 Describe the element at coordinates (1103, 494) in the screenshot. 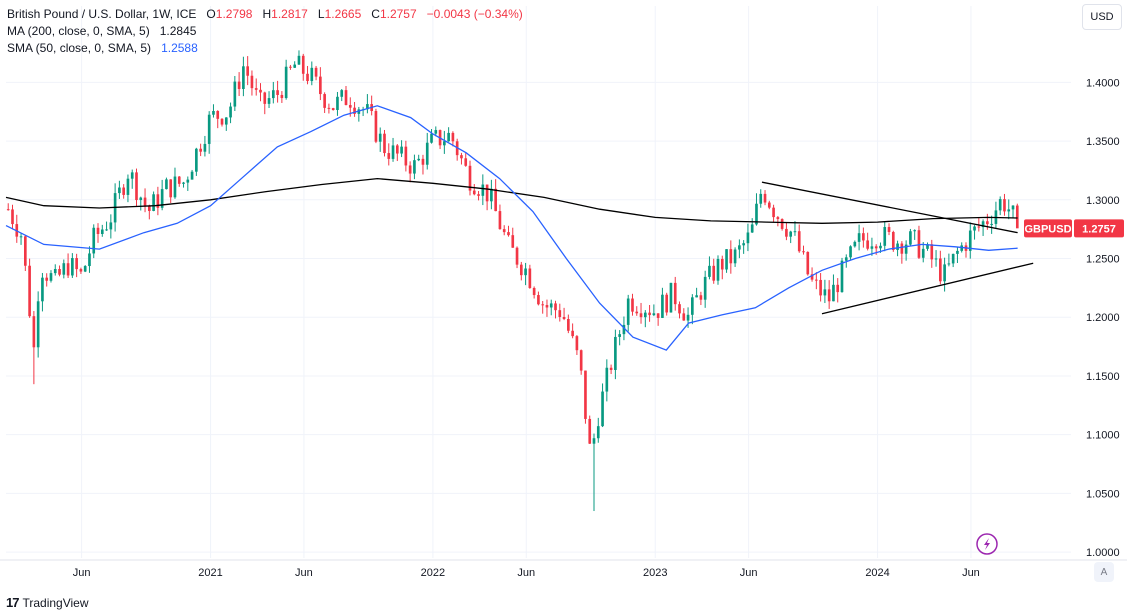

I see `y-tick-label: 1.0500` at that location.